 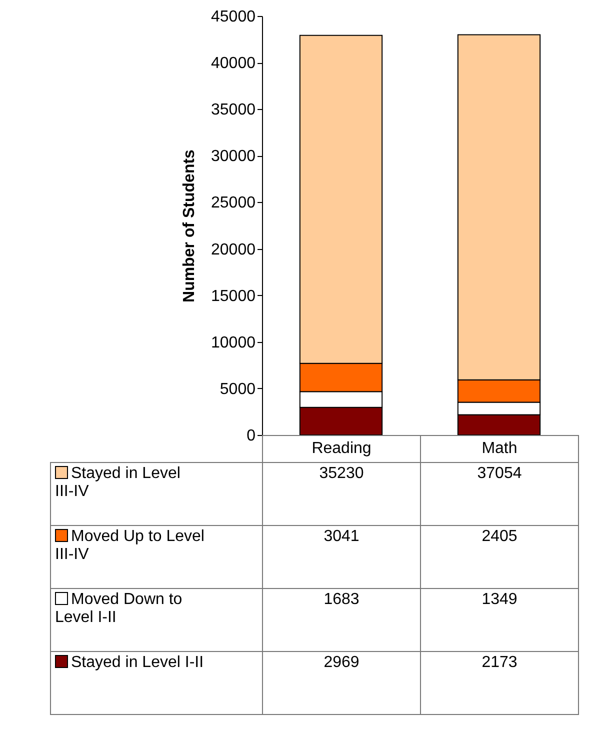 I want to click on data-label: 35230, so click(x=341, y=494).